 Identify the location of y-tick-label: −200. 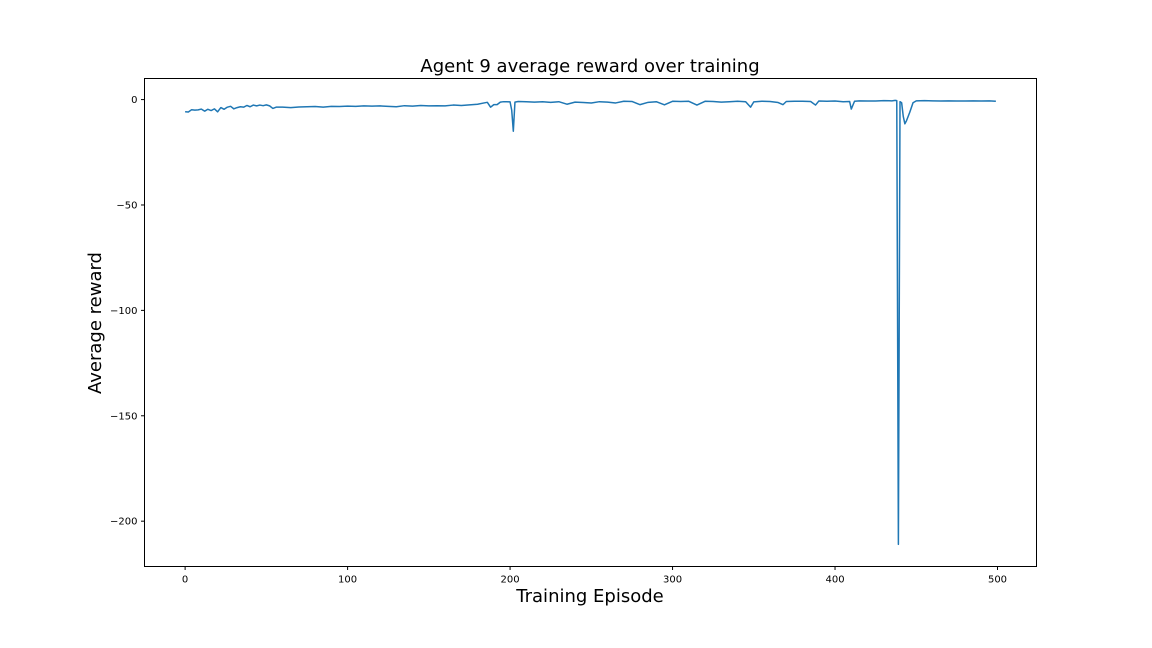
(123, 522).